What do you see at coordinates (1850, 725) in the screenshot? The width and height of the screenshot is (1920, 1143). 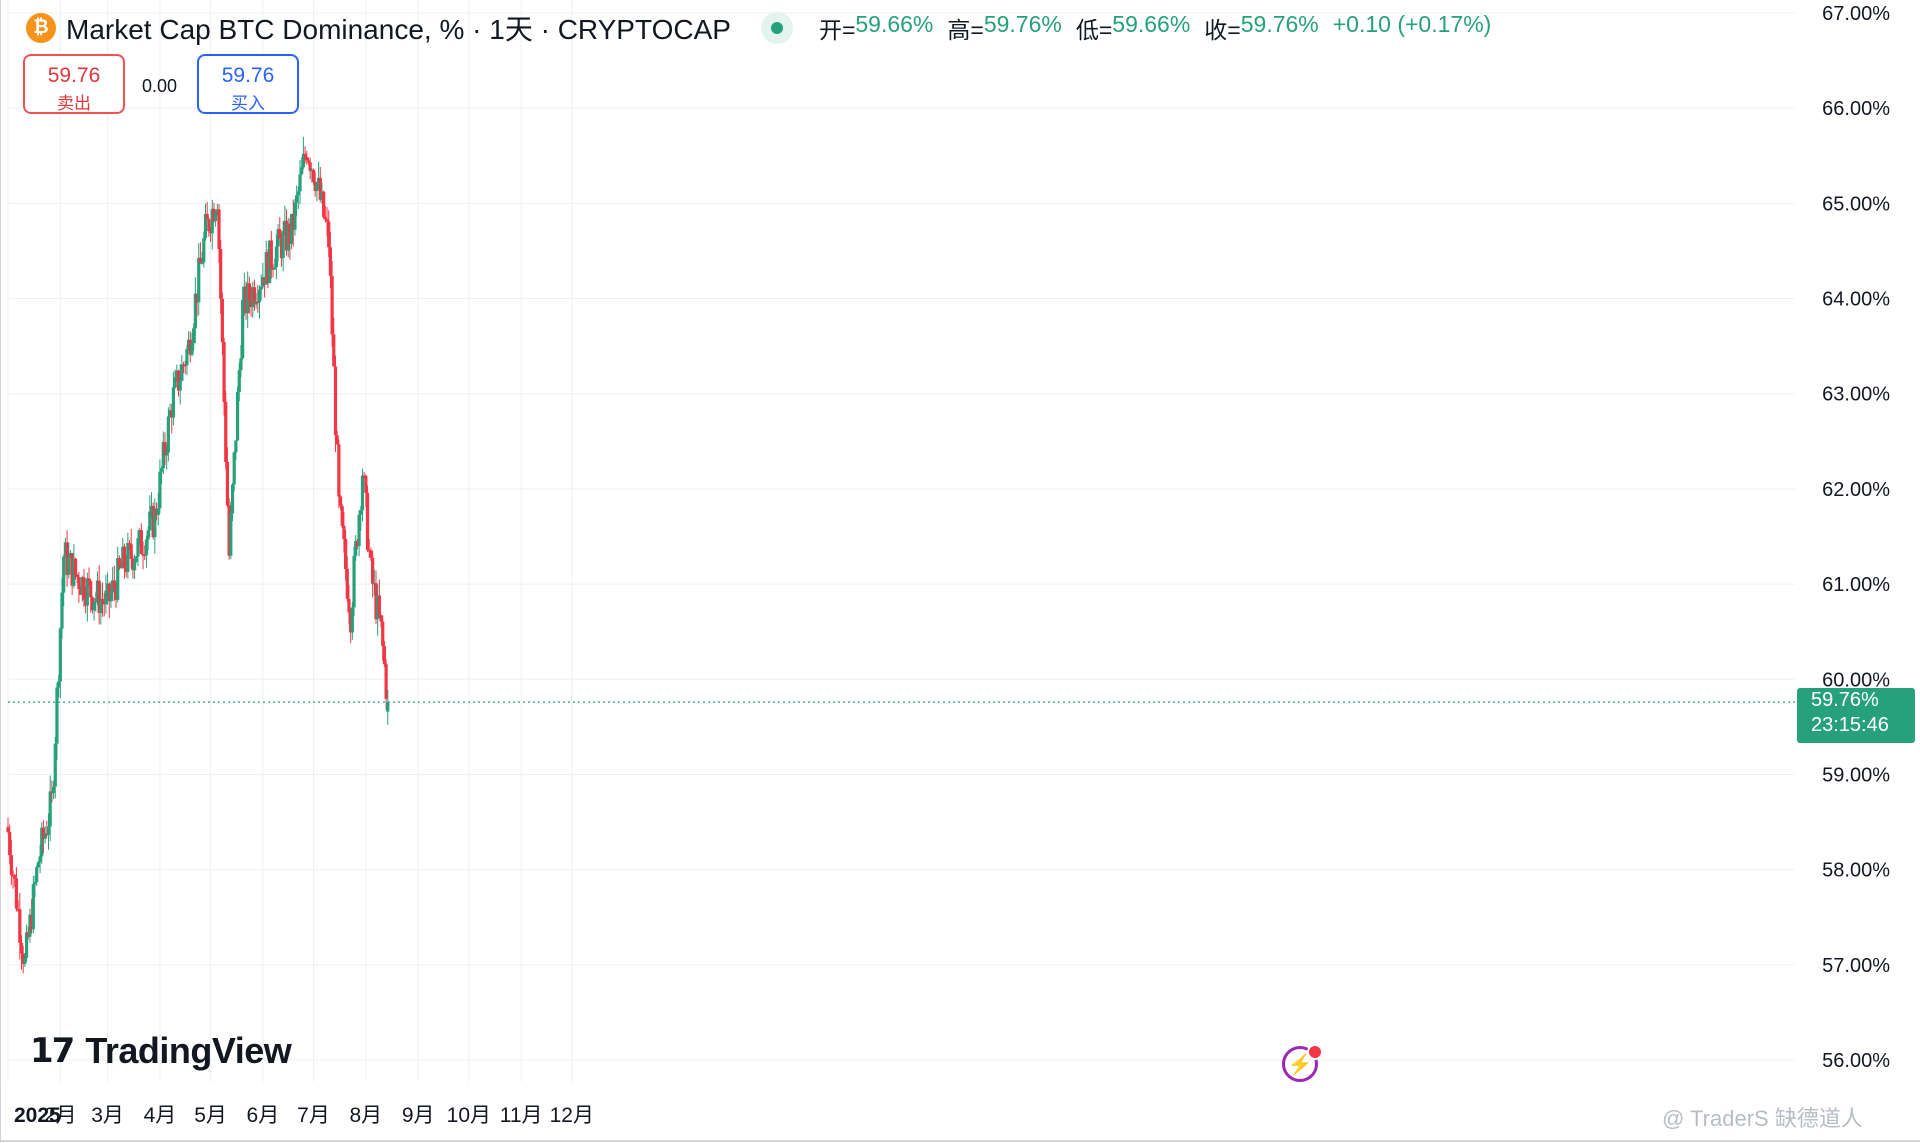 I see `bar-countdown: 23:15:46` at bounding box center [1850, 725].